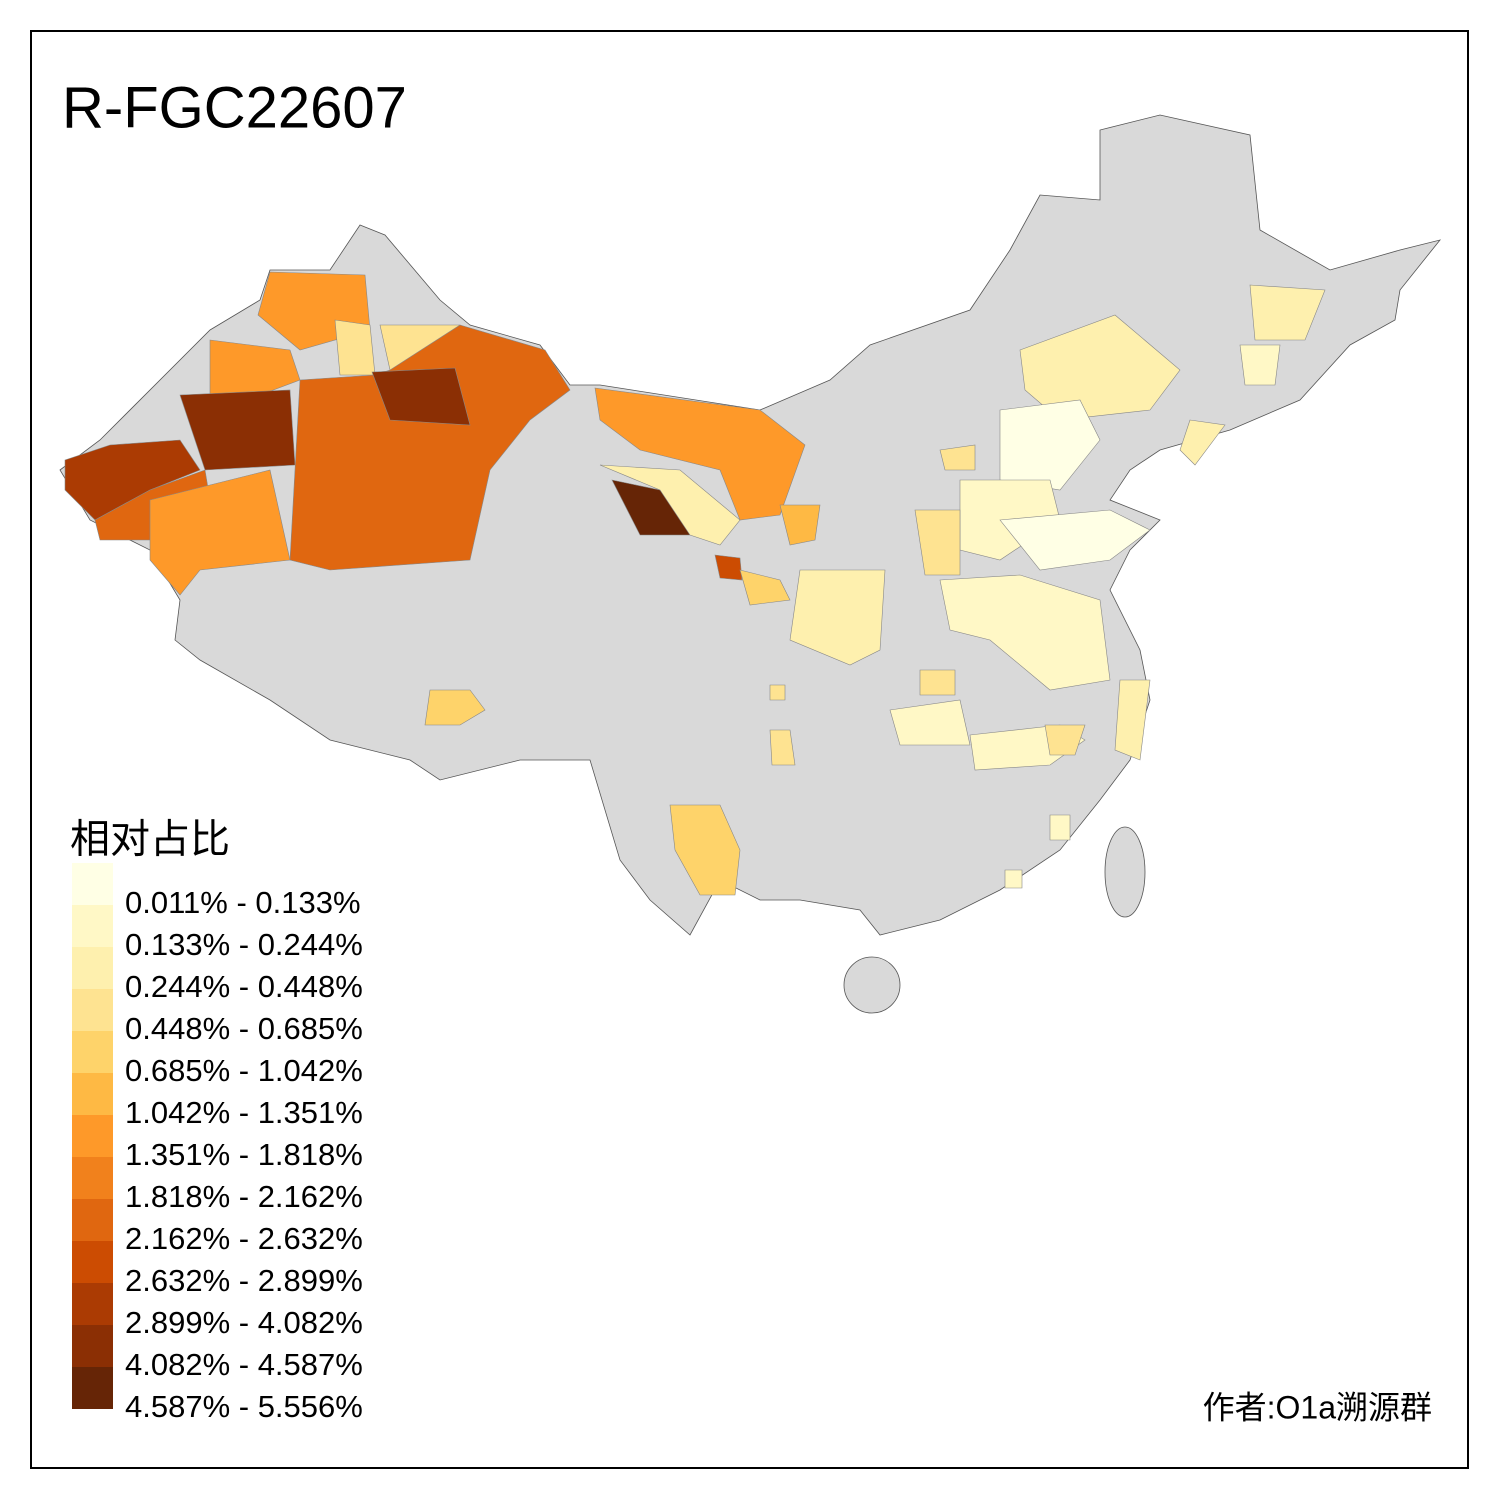  What do you see at coordinates (1317, 1407) in the screenshot?
I see `credit: 作者:O1a溯源群` at bounding box center [1317, 1407].